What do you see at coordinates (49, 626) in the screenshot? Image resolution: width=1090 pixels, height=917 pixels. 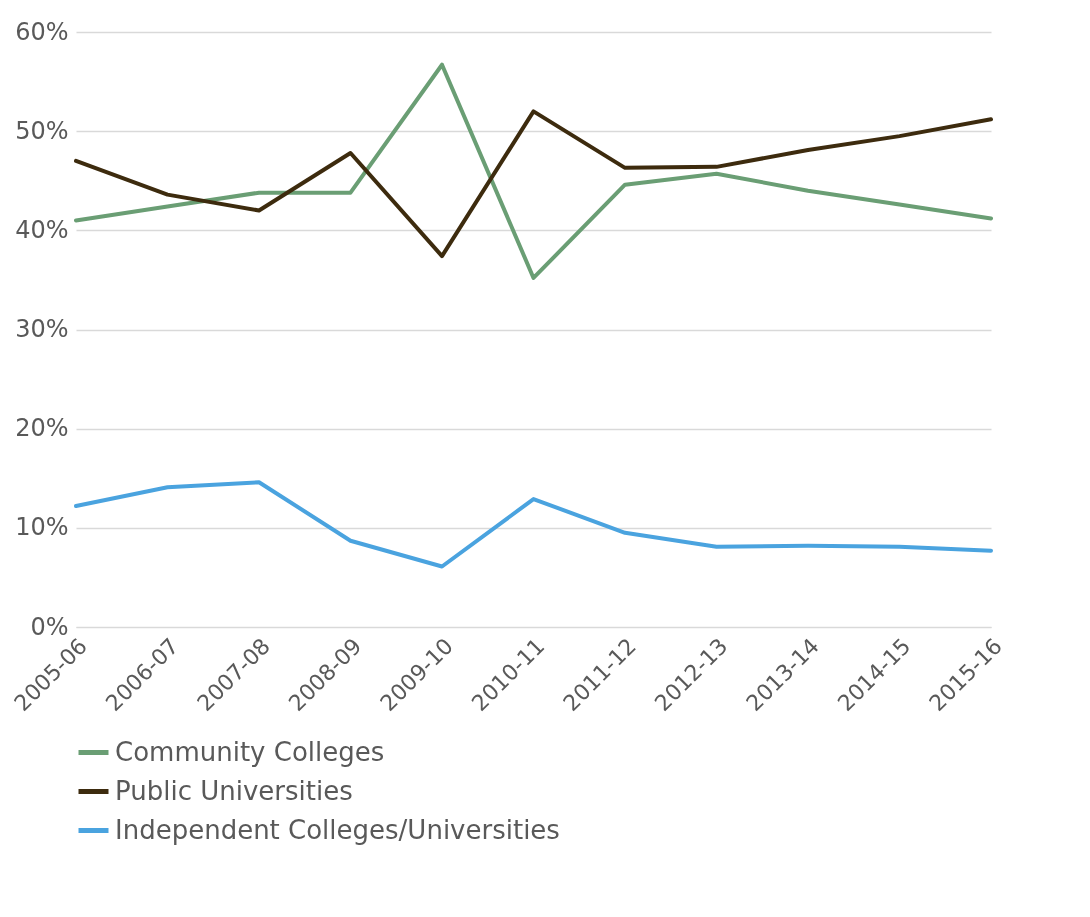 I see `y-tick-label: 0%` at bounding box center [49, 626].